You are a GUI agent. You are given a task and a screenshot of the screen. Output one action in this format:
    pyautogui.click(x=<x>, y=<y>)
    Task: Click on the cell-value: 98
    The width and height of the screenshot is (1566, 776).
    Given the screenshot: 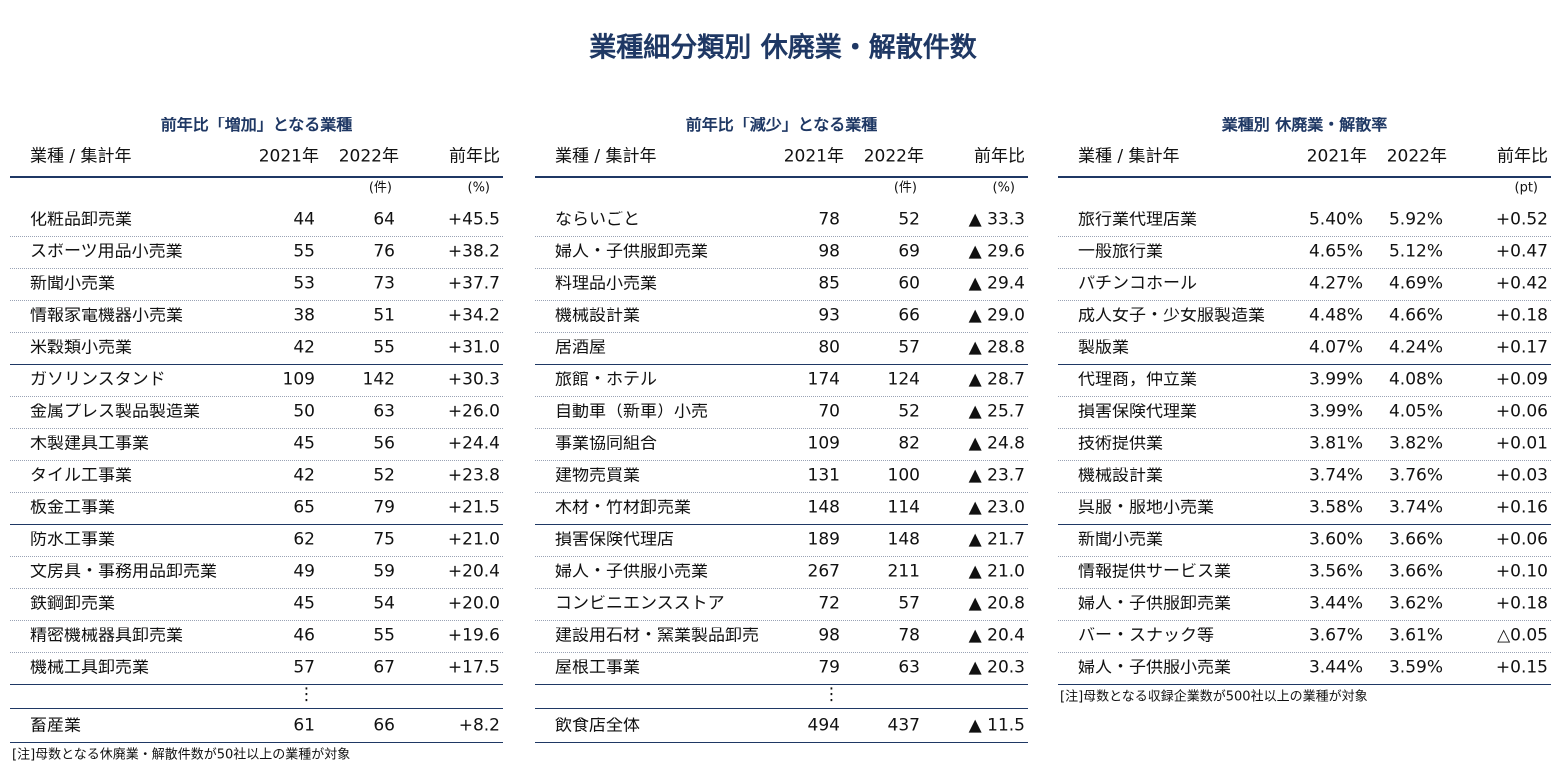 What is the action you would take?
    pyautogui.click(x=829, y=251)
    